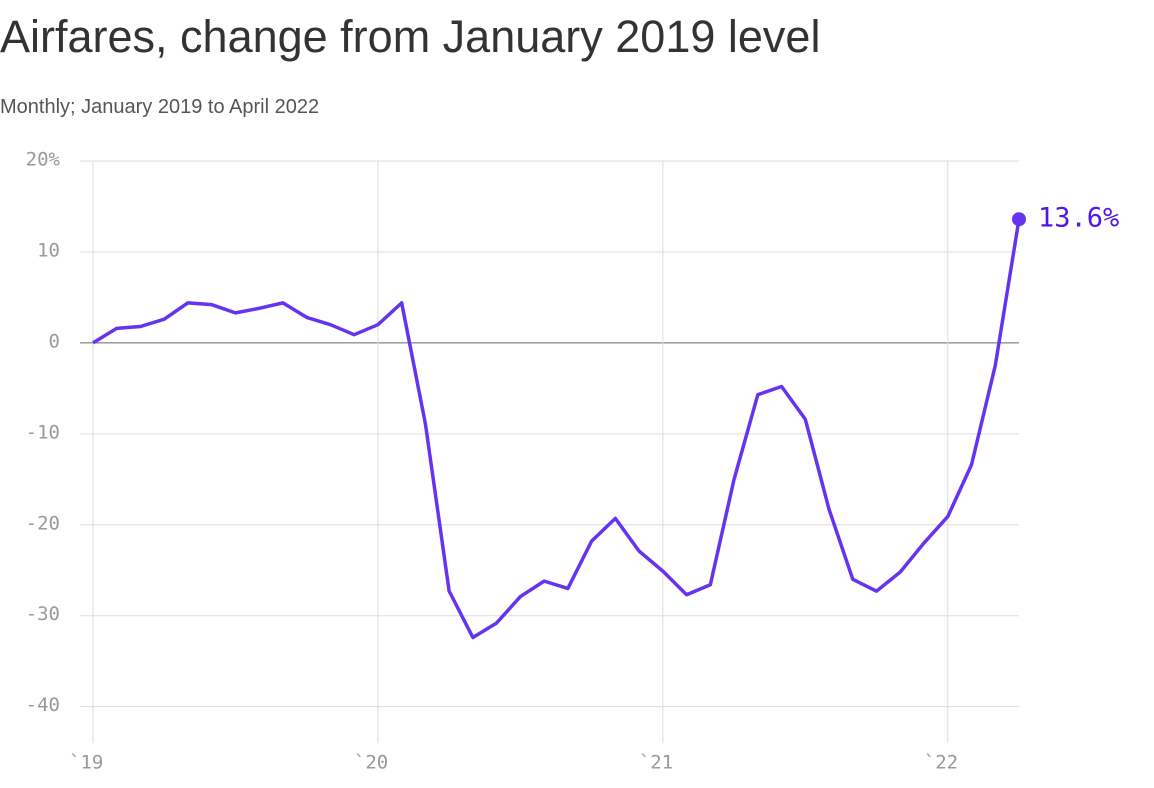  Describe the element at coordinates (1078, 218) in the screenshot. I see `value-label: 13.6%` at that location.